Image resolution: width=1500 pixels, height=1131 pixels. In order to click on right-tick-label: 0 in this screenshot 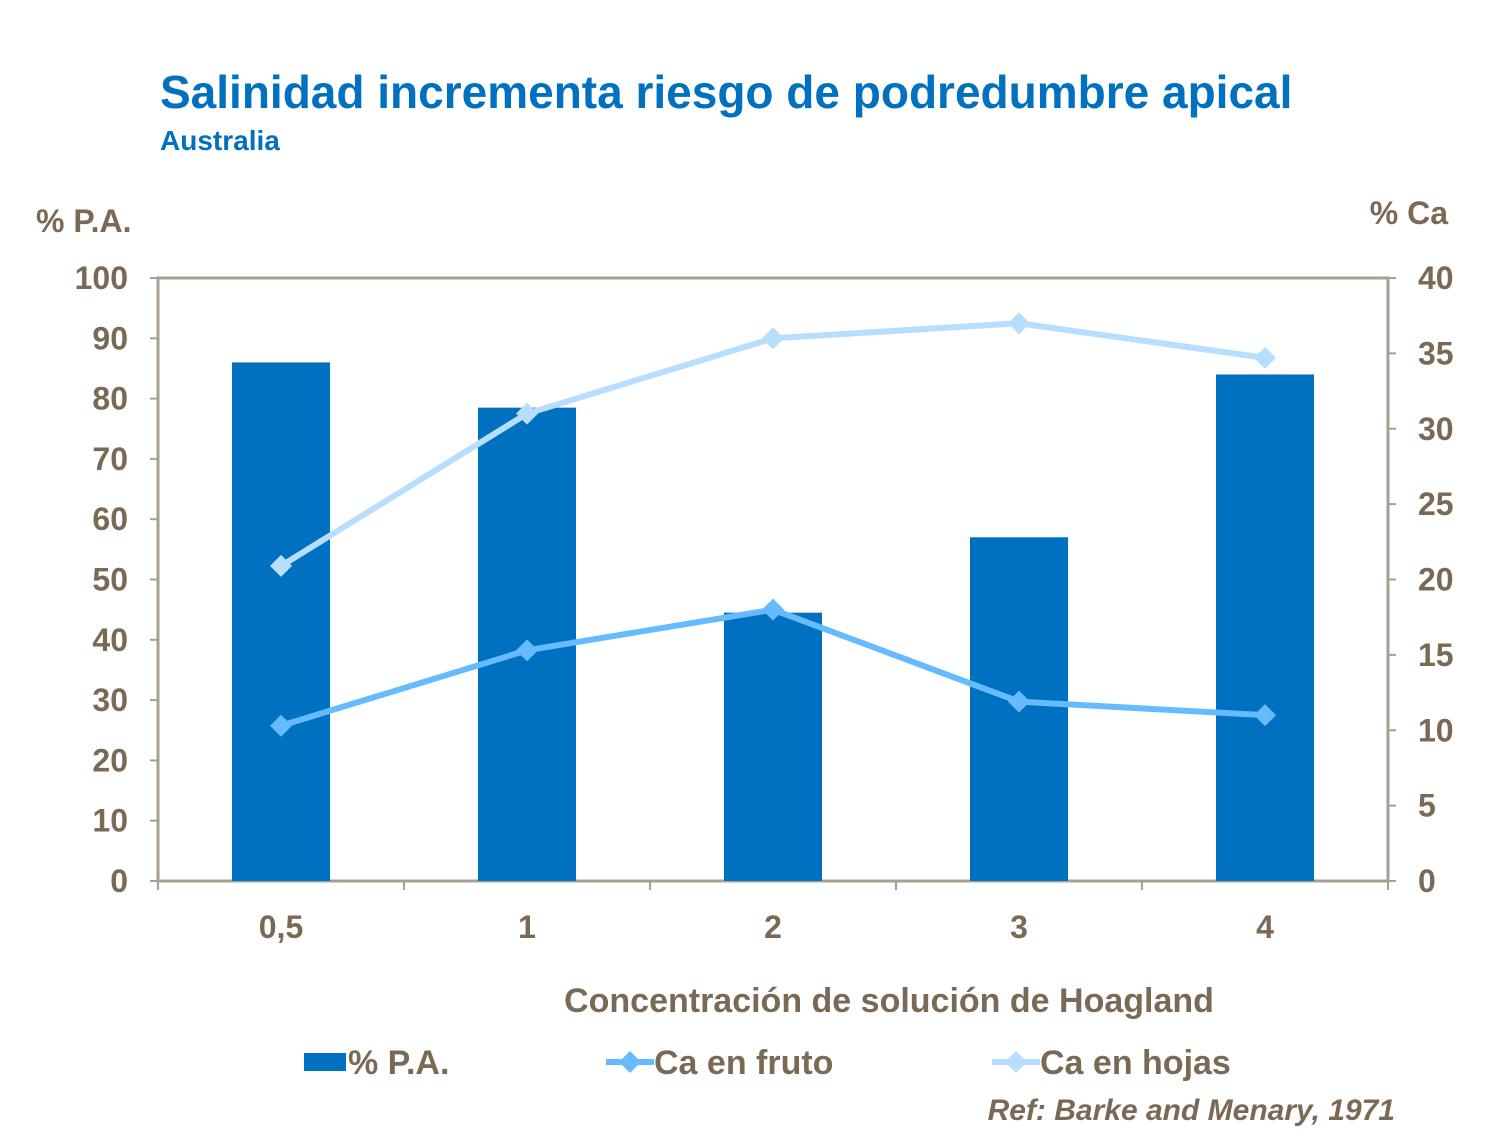, I will do `click(1427, 881)`.